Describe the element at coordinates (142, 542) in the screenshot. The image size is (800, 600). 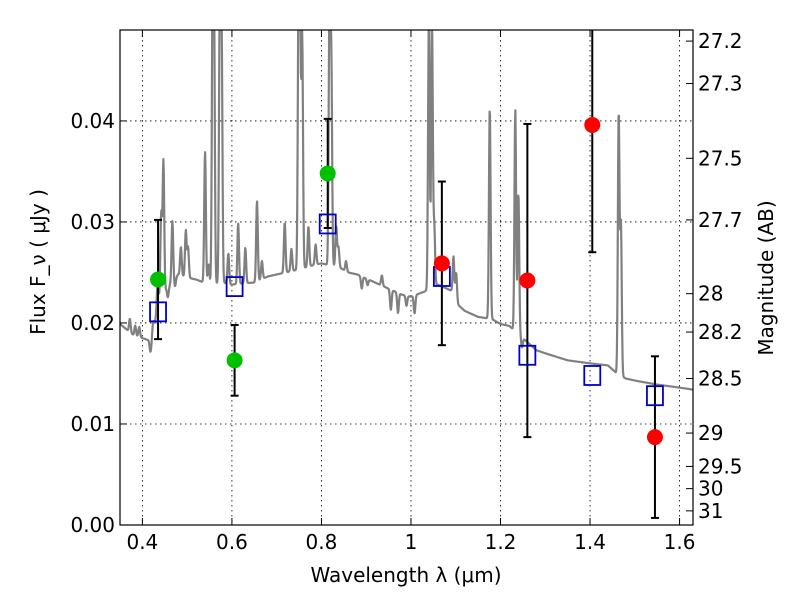
I see `x-tick-label: 0.4` at that location.